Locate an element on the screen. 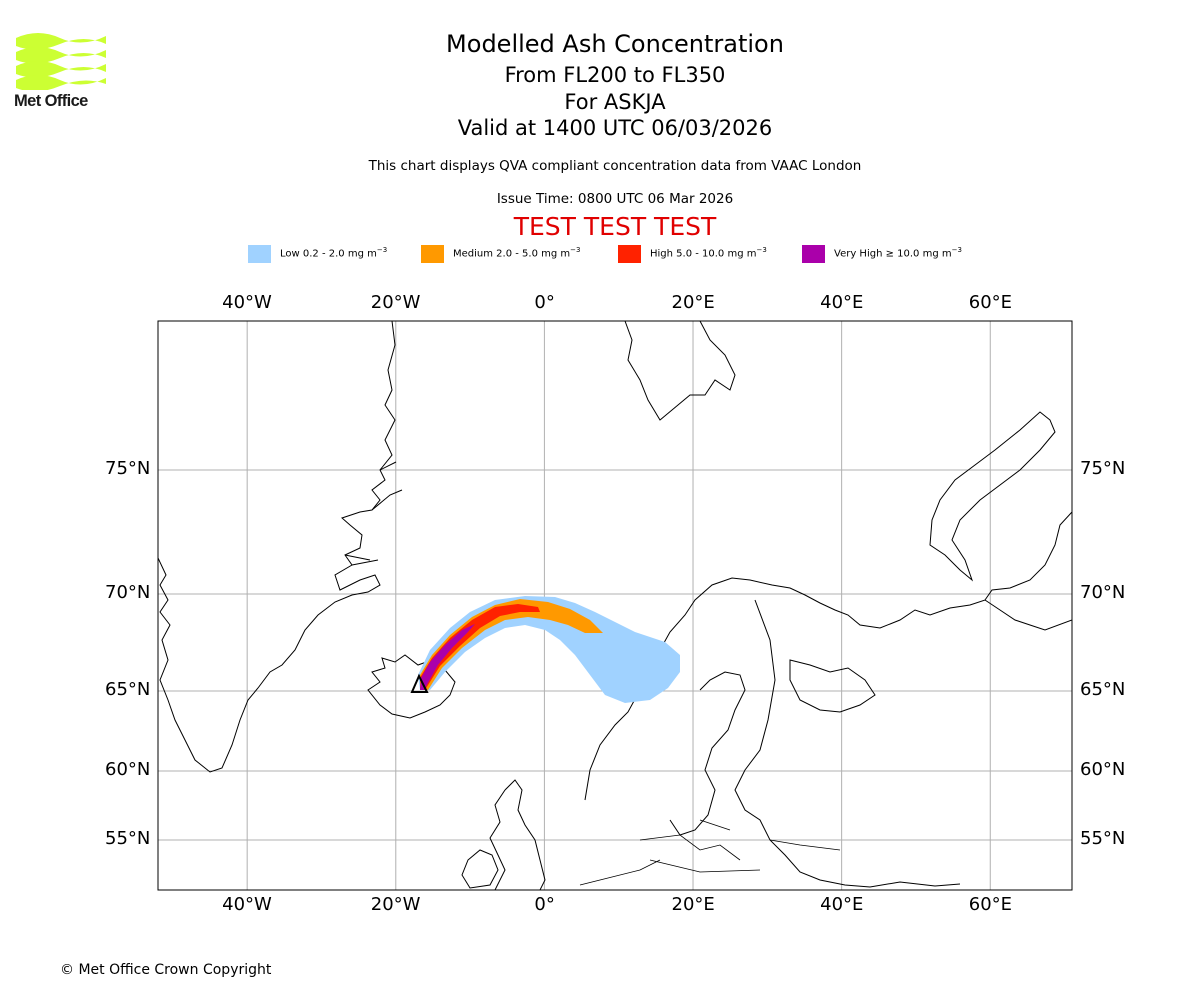 This screenshot has width=1200, height=1000. met-office-logo: Met Office is located at coordinates (61, 71).